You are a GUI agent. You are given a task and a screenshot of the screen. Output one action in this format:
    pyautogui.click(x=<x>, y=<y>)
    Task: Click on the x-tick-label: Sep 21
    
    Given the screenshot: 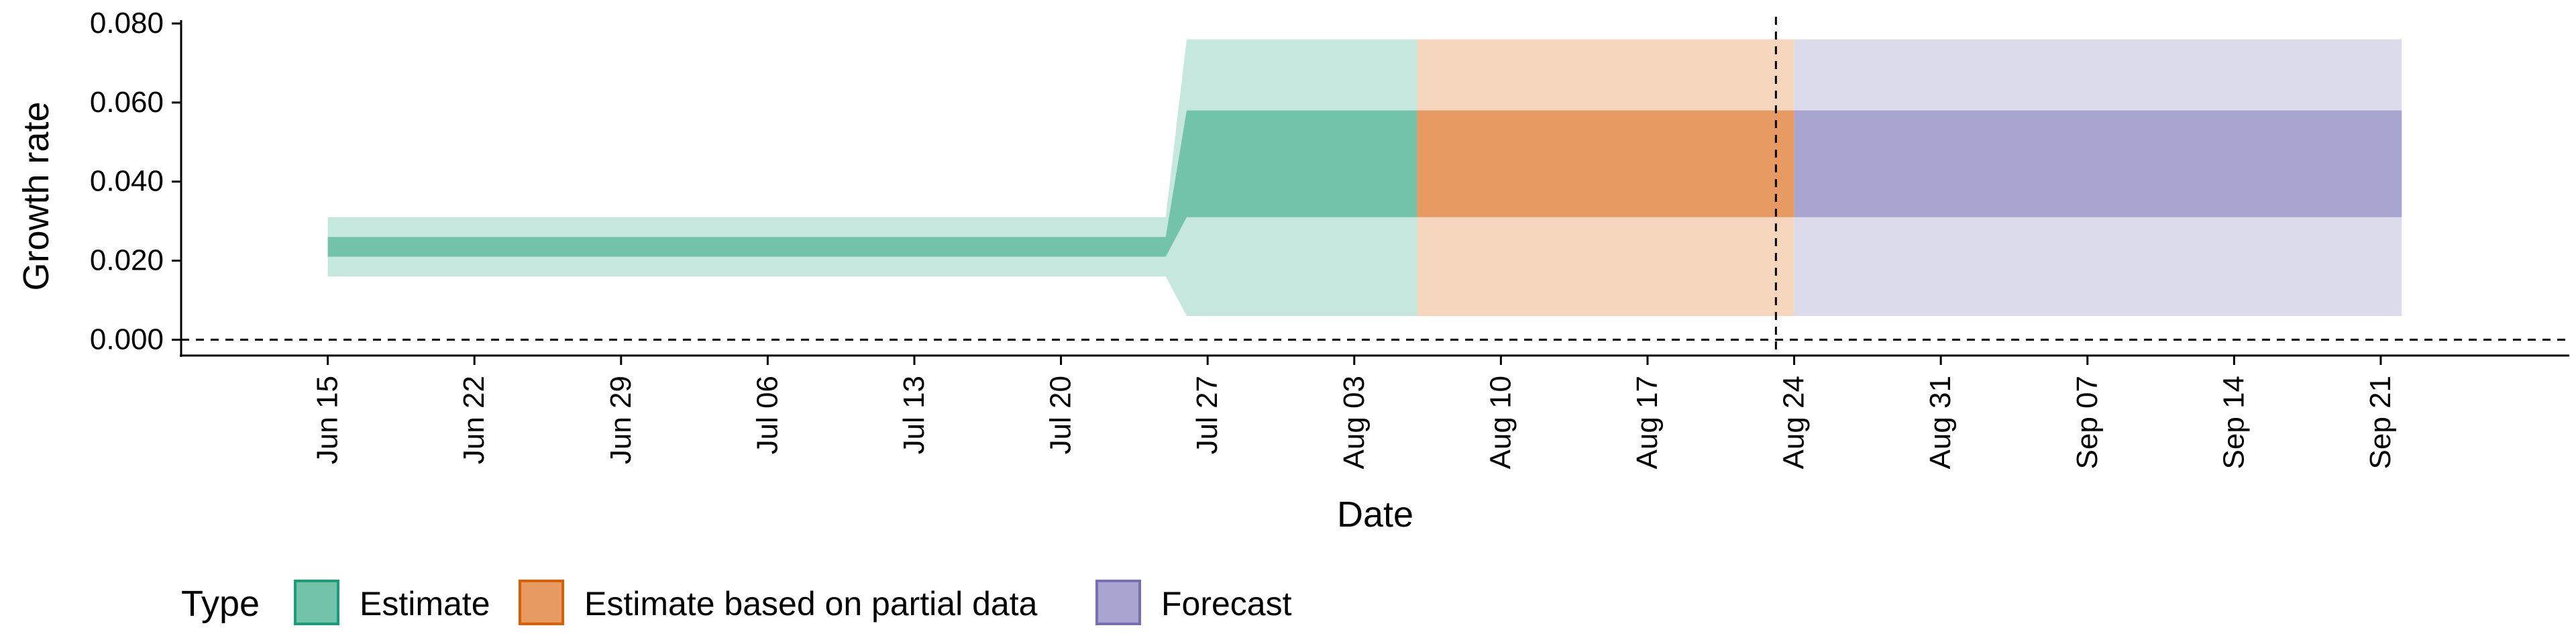 What is the action you would take?
    pyautogui.click(x=2380, y=422)
    